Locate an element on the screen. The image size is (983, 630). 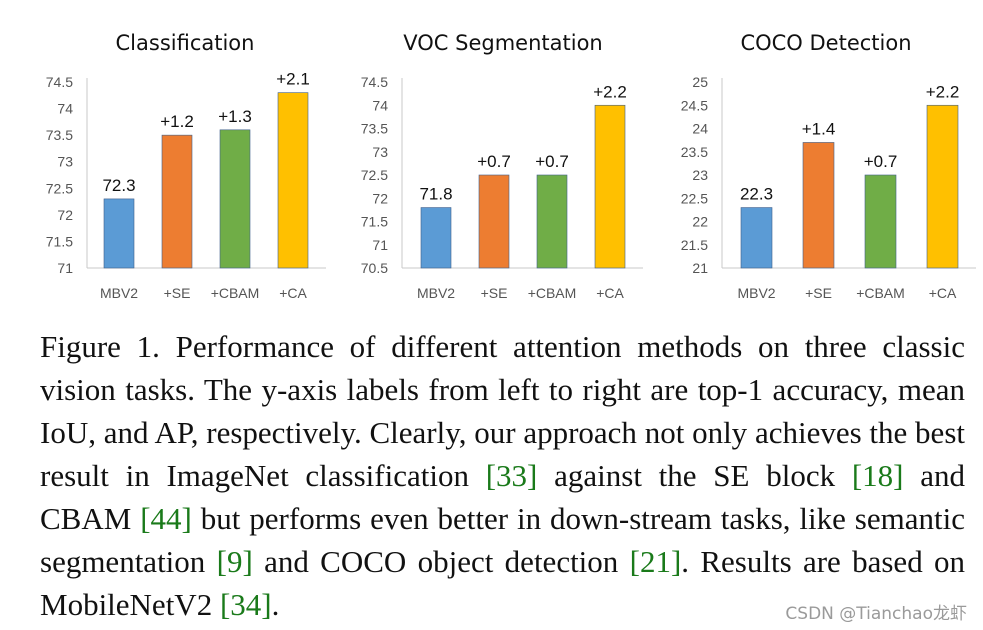
data-label: +1.3 is located at coordinates (235, 116).